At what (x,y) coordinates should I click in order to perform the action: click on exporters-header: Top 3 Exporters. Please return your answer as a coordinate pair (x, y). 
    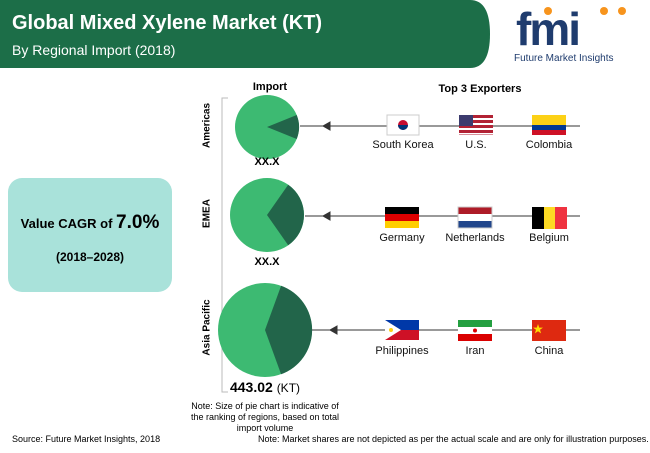
    Looking at the image, I should click on (480, 89).